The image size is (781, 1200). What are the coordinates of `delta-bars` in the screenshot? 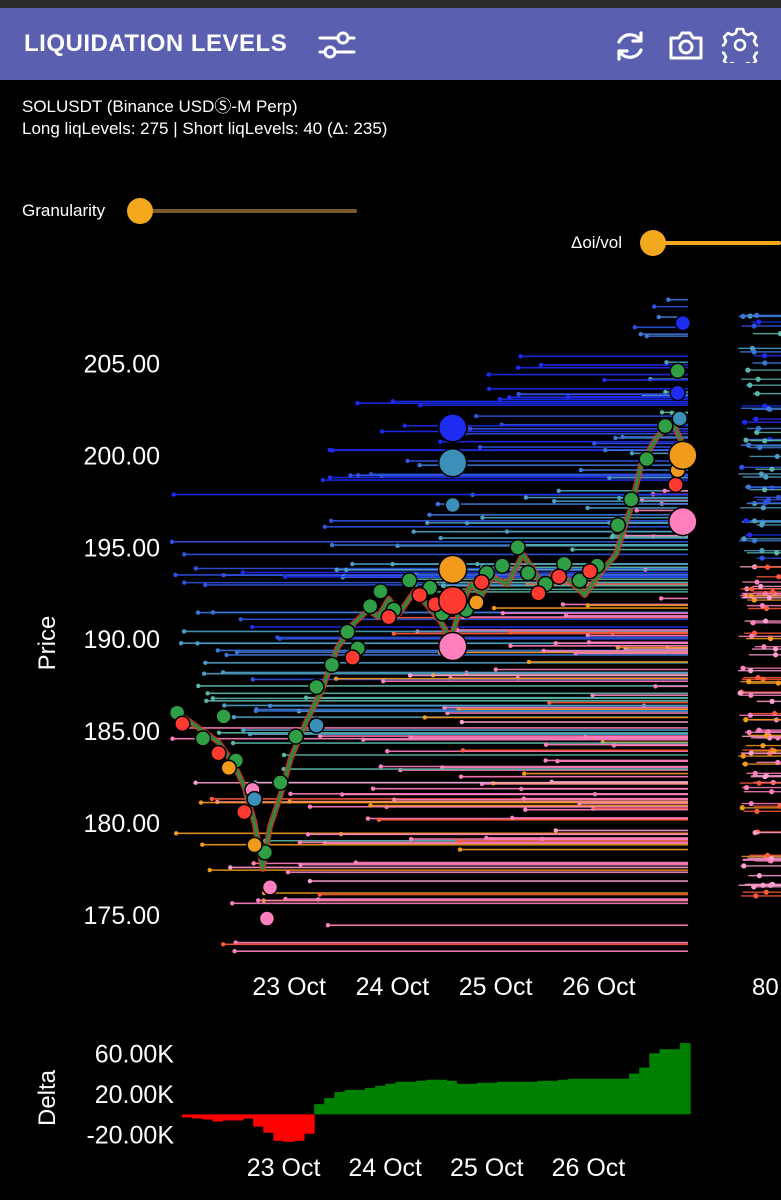 It's located at (436, 1092).